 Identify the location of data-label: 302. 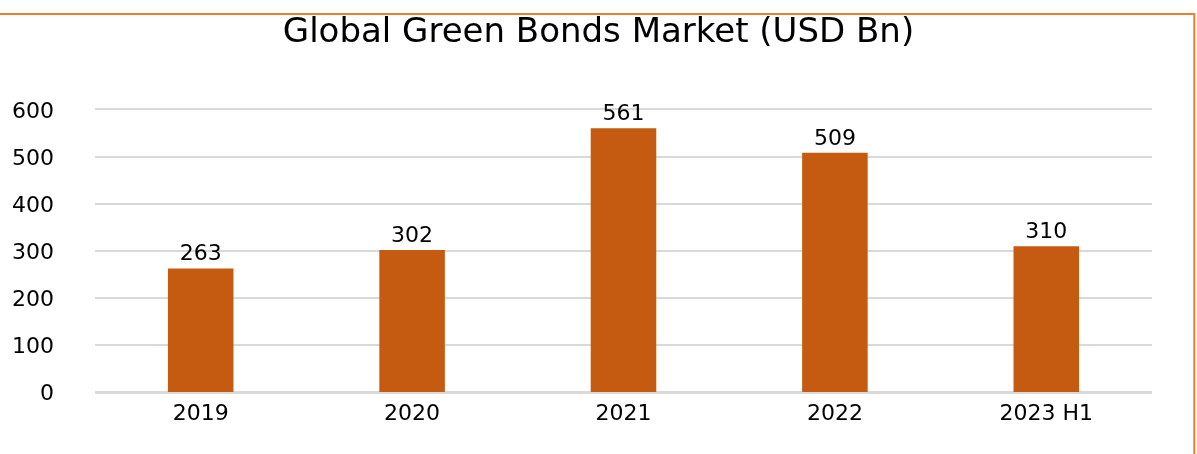
(412, 235).